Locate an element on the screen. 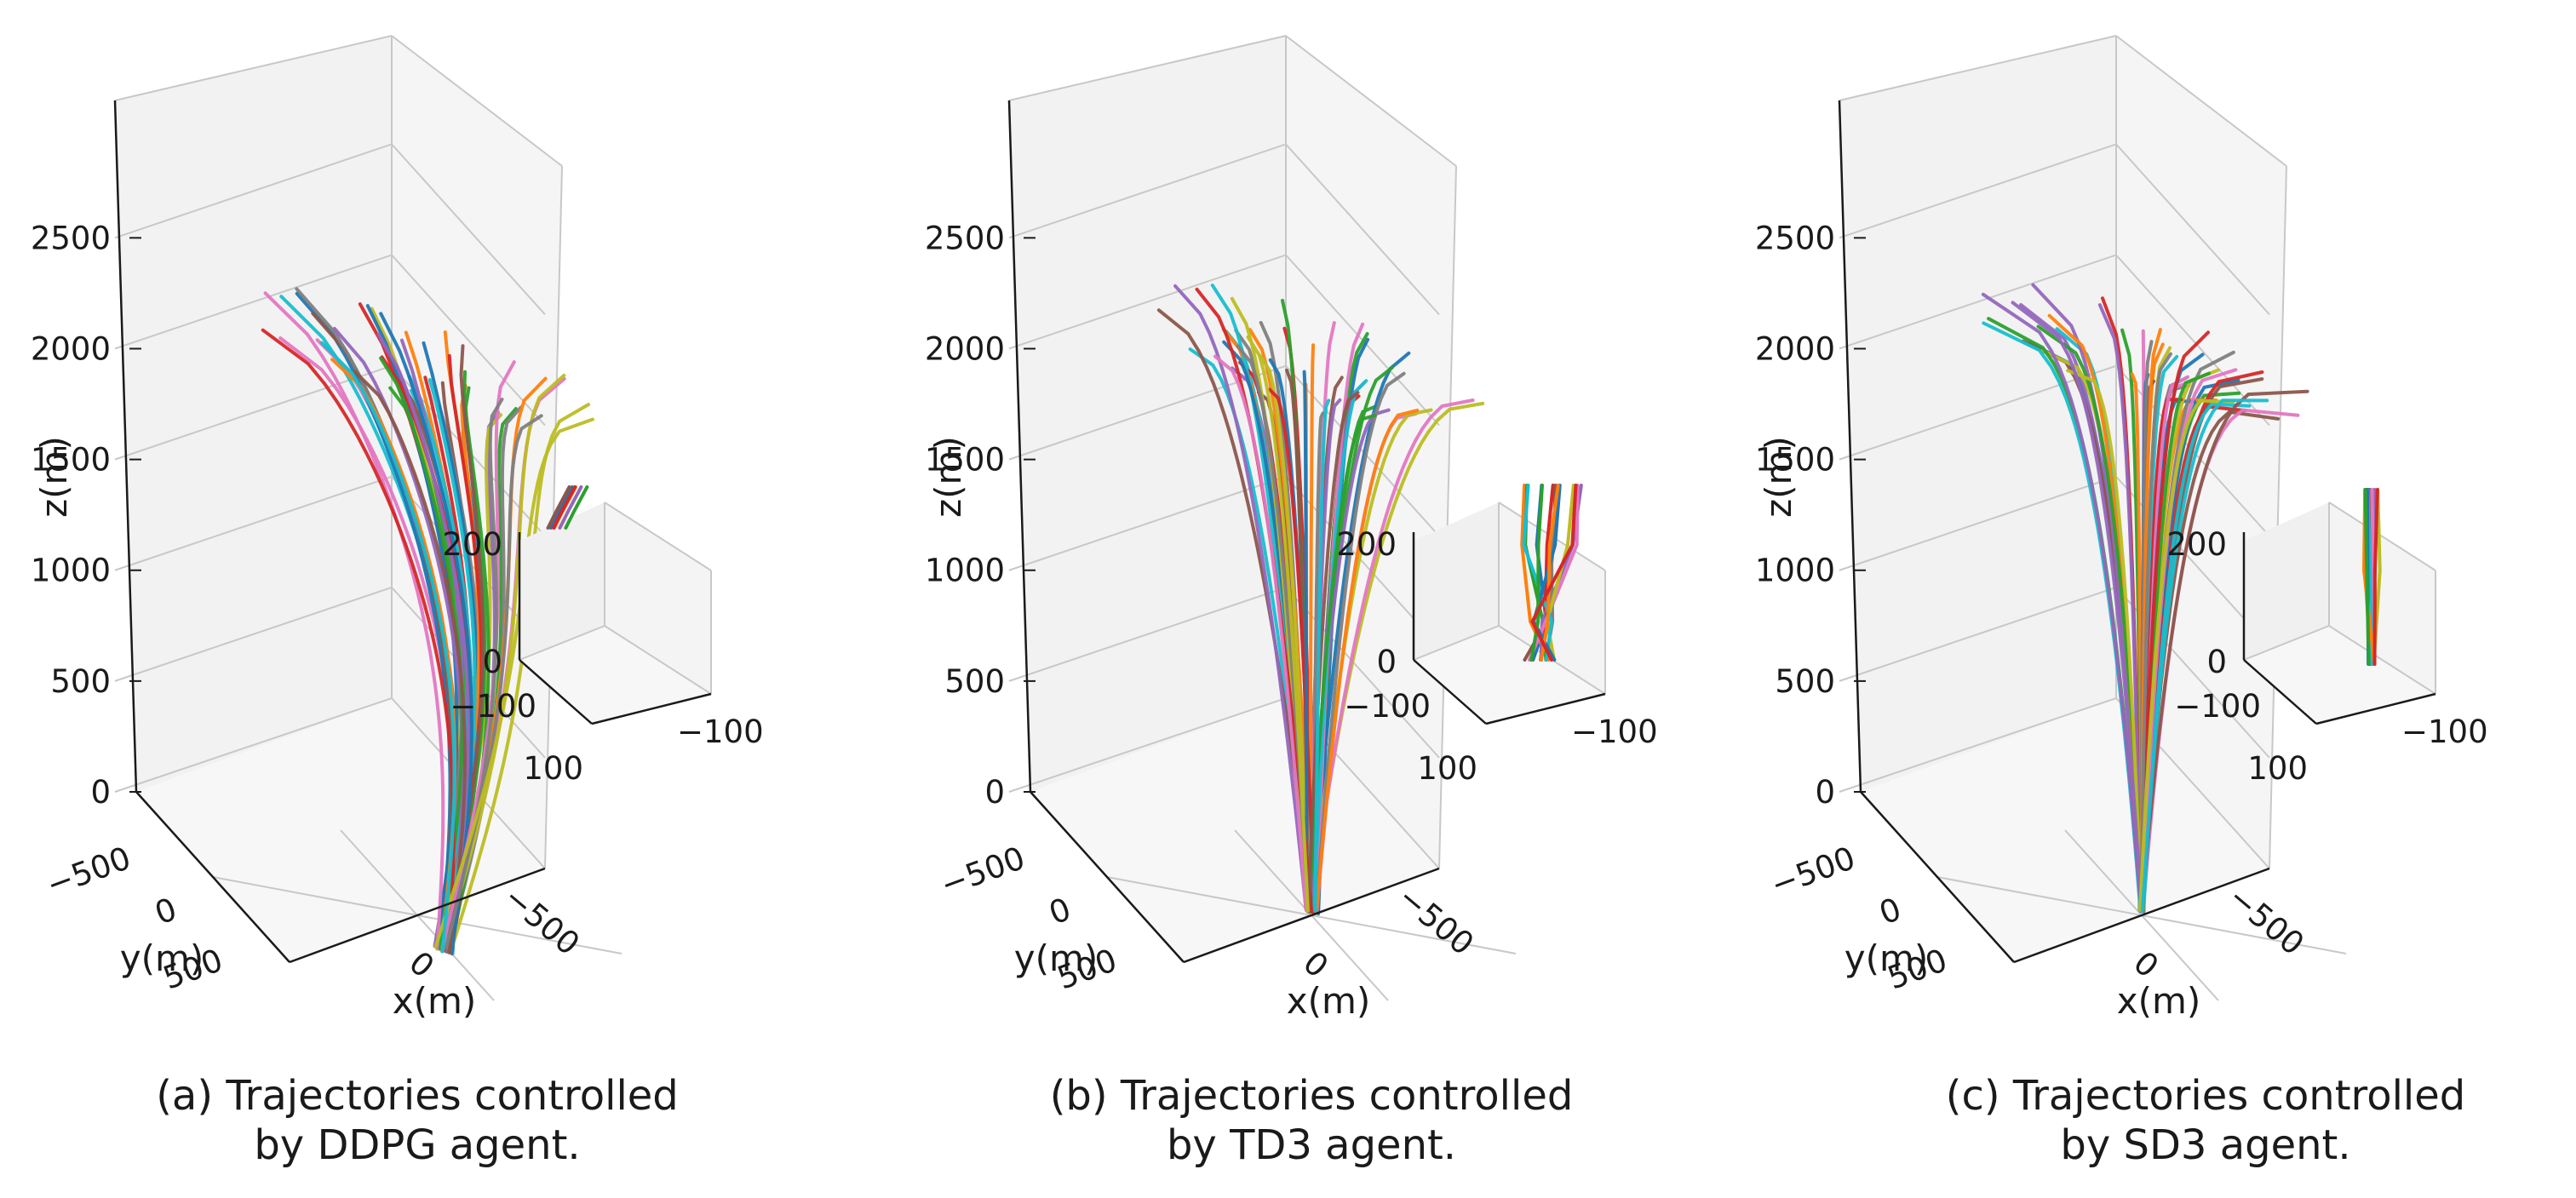 The width and height of the screenshot is (2576, 1198). caption-sd3-line2: by SD3 agent. is located at coordinates (2205, 1145).